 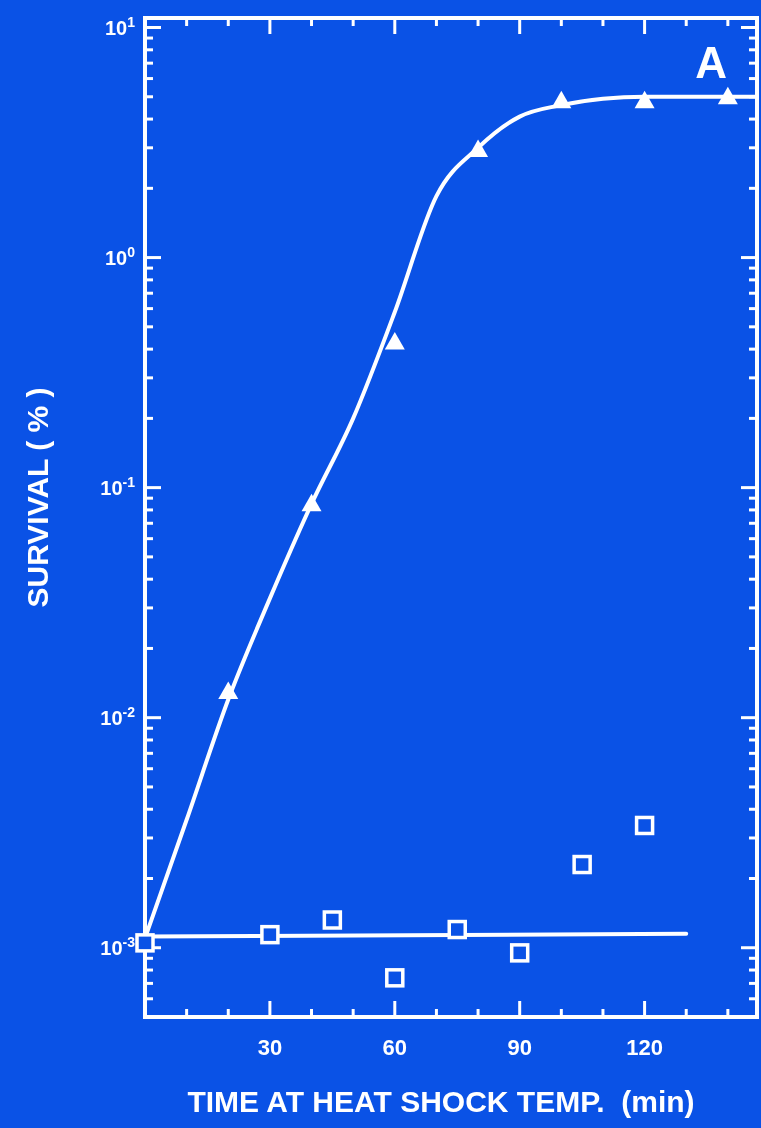 I want to click on x-tick-label: 60, so click(x=395, y=1047).